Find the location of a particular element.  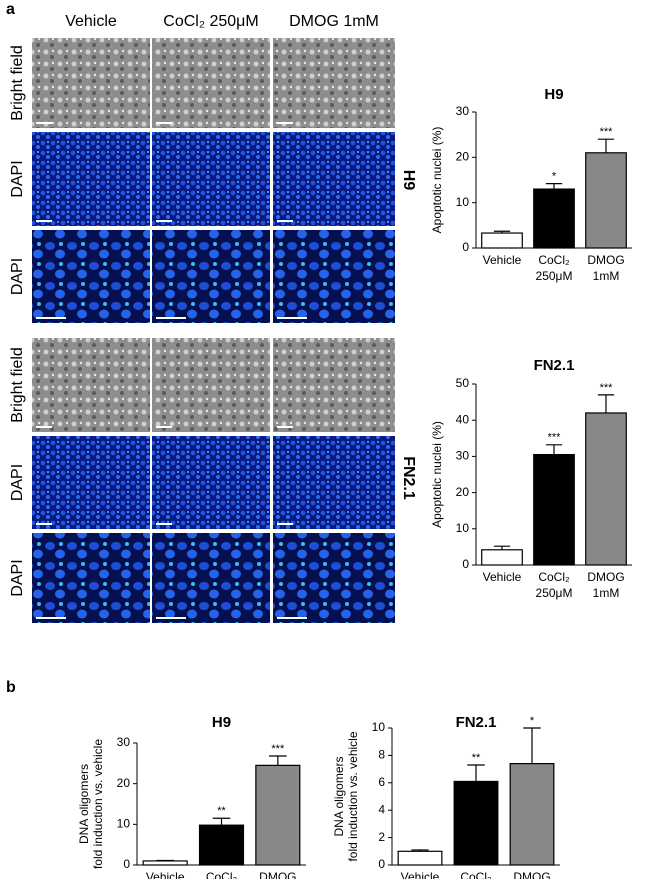

column-header: CoCl₂ 250μM is located at coordinates (210, 21).